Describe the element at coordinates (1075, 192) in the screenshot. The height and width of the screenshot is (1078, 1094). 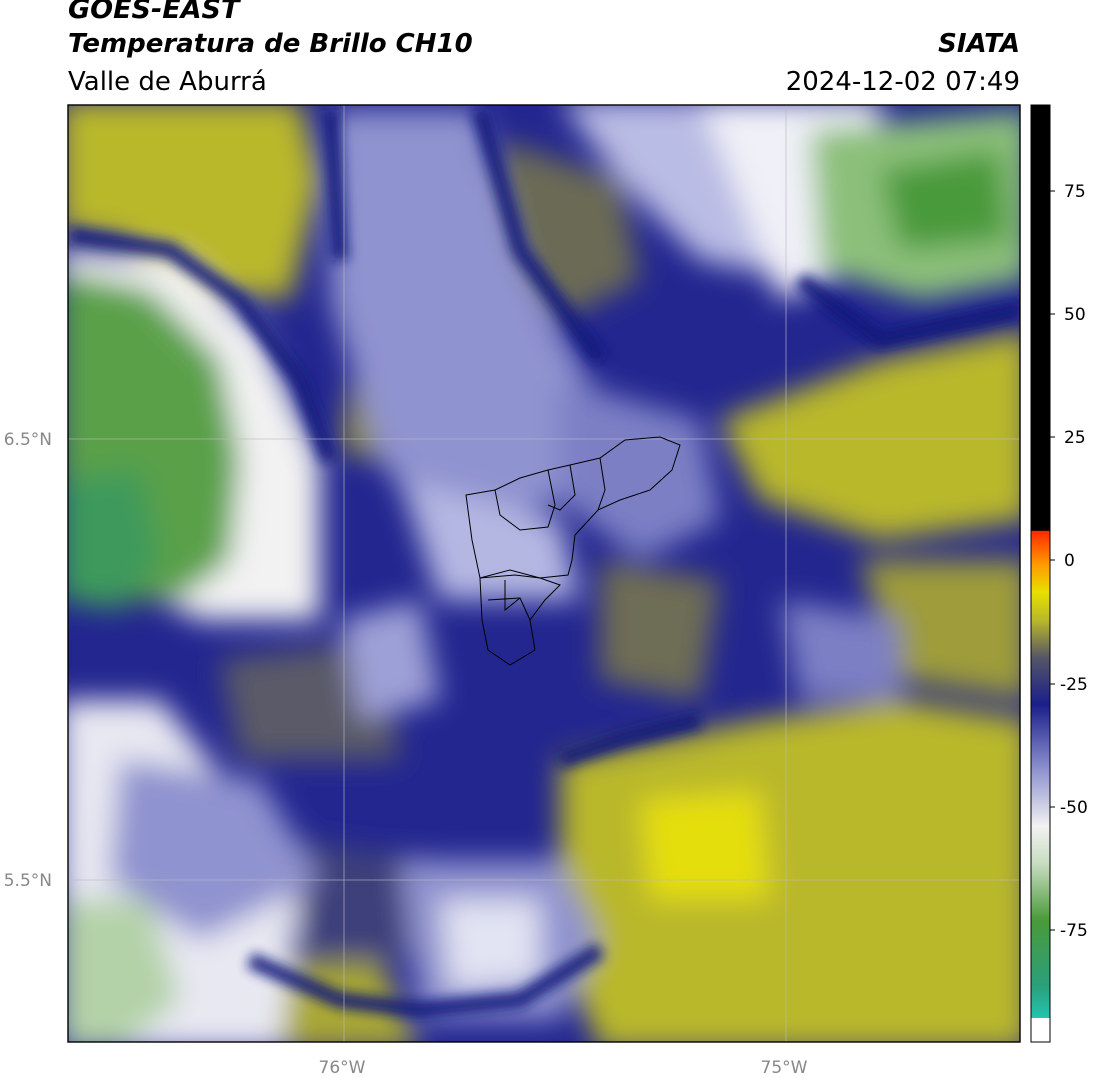
I see `colorbar-tick-75: 75` at that location.